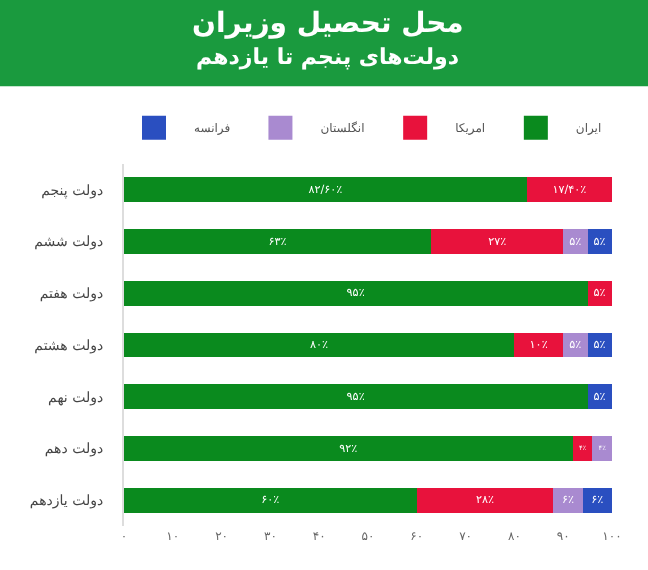 This screenshot has width=648, height=570. I want to click on chart-subtitle: دولت‌های پنجم تا یازدهم, so click(328, 57).